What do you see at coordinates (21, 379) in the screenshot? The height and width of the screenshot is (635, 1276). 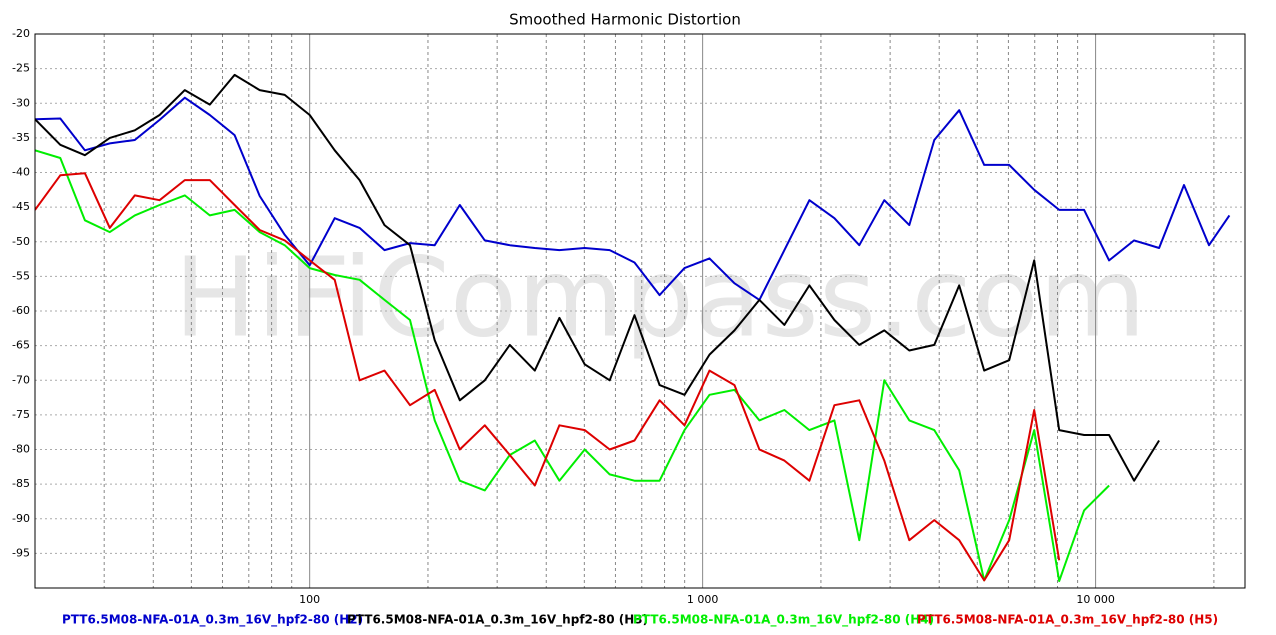 I see `y-tick-label: -70` at bounding box center [21, 379].